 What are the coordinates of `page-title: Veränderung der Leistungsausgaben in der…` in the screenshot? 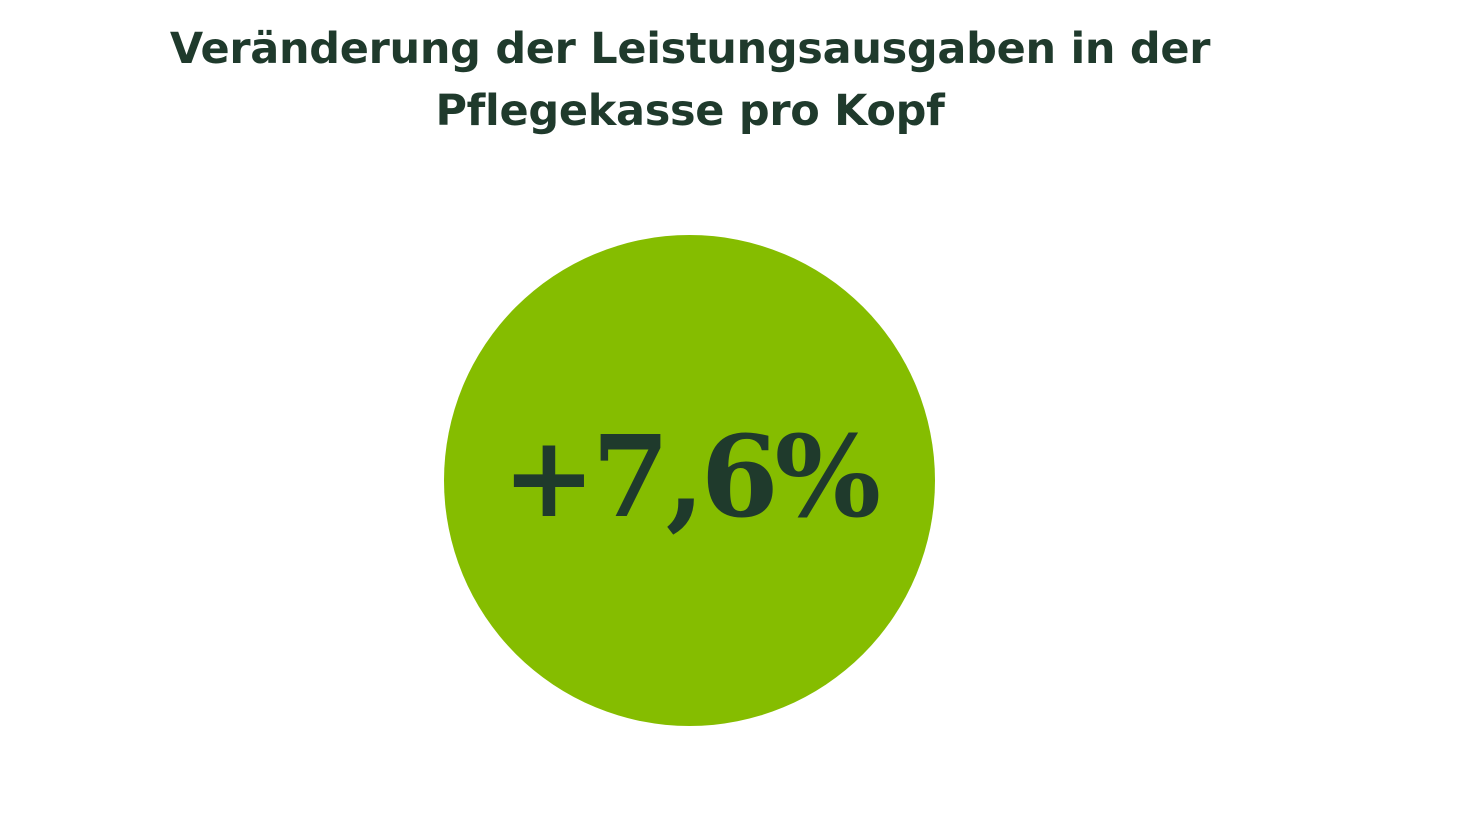 It's located at (690, 80).